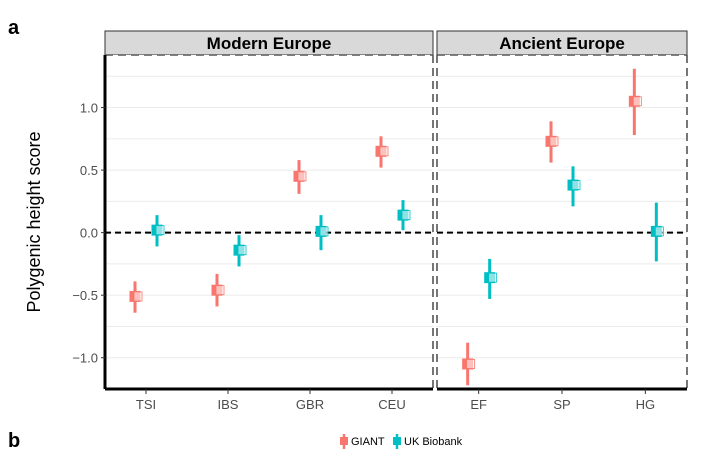  I want to click on point-sp-uk-biobank-marker-highlight, so click(576, 185).